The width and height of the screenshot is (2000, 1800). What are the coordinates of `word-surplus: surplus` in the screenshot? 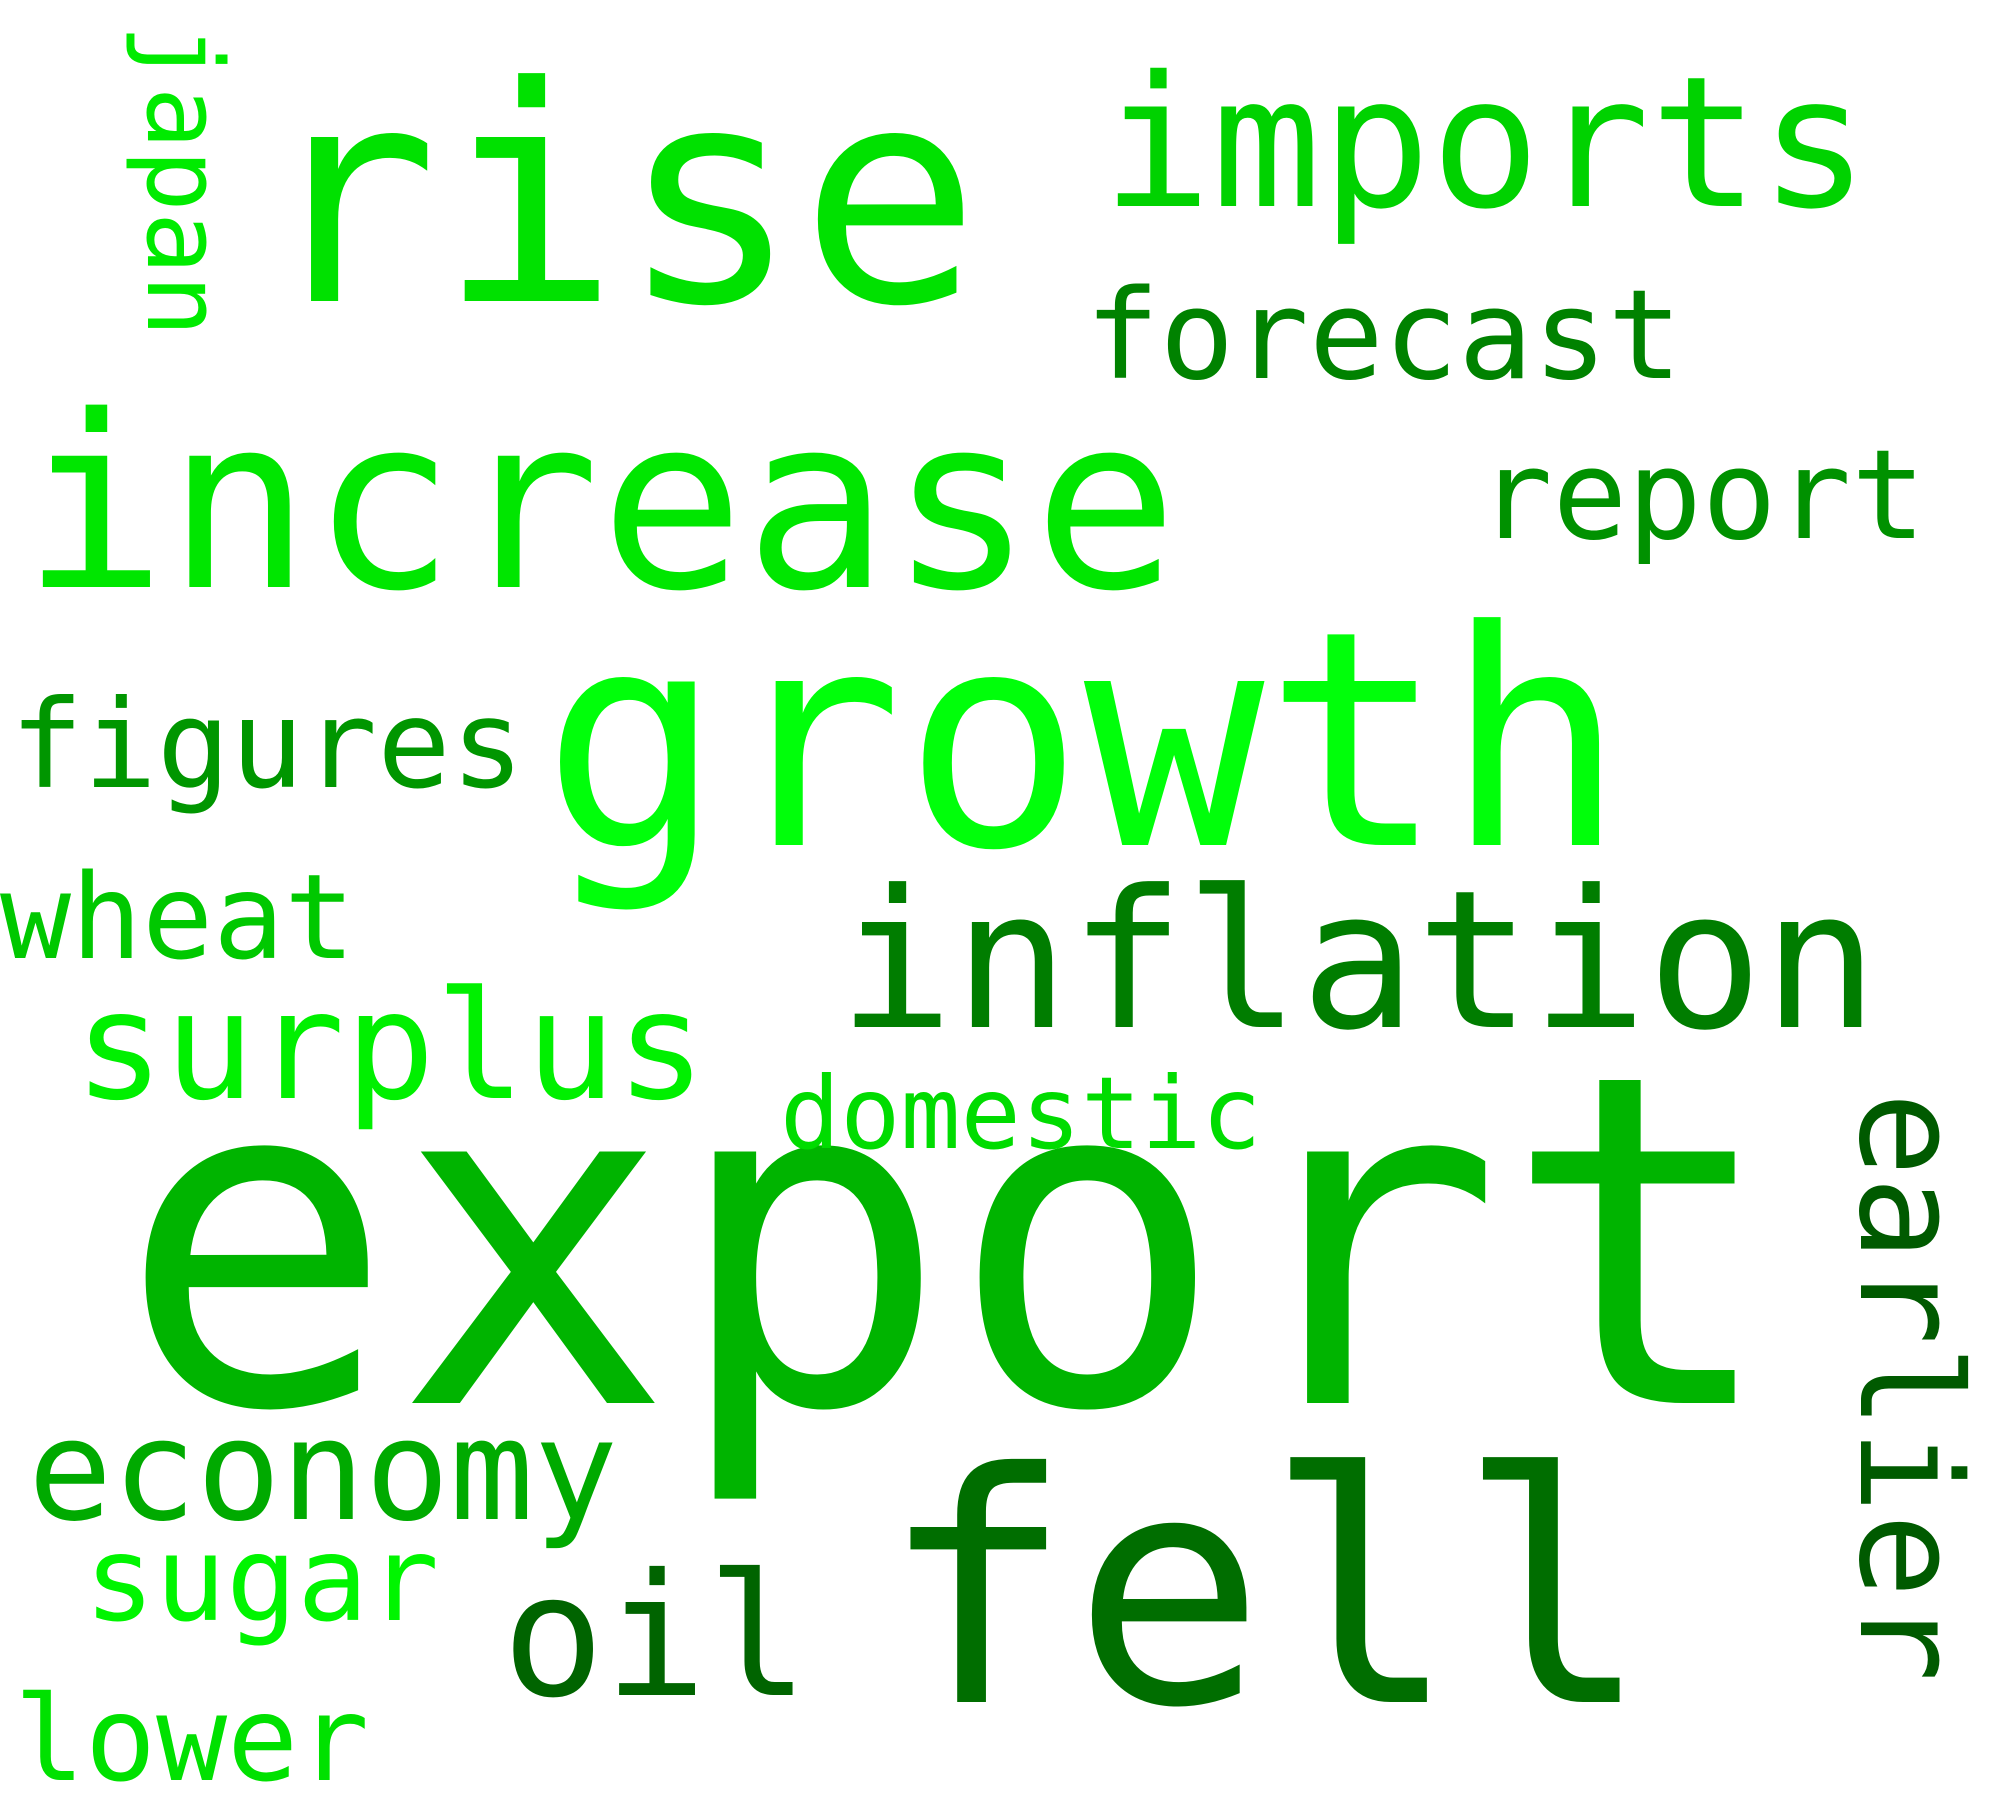 It's located at (390, 1047).